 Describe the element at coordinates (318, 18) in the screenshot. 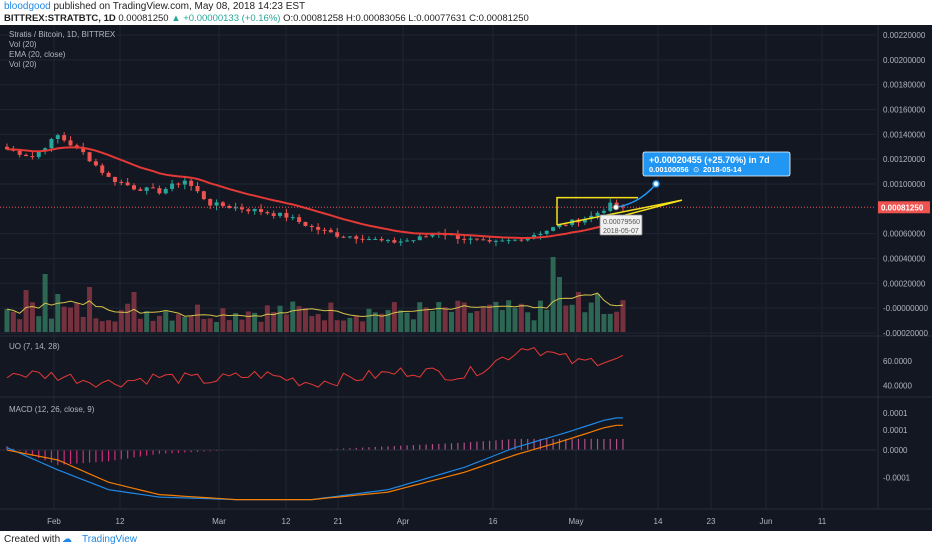

I see `open-value: 0.00081258` at that location.